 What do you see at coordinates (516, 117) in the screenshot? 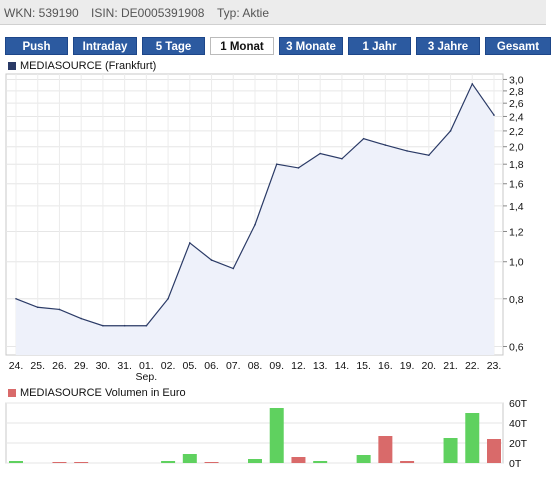
I see `price-y-tick-label: 2,4` at bounding box center [516, 117].